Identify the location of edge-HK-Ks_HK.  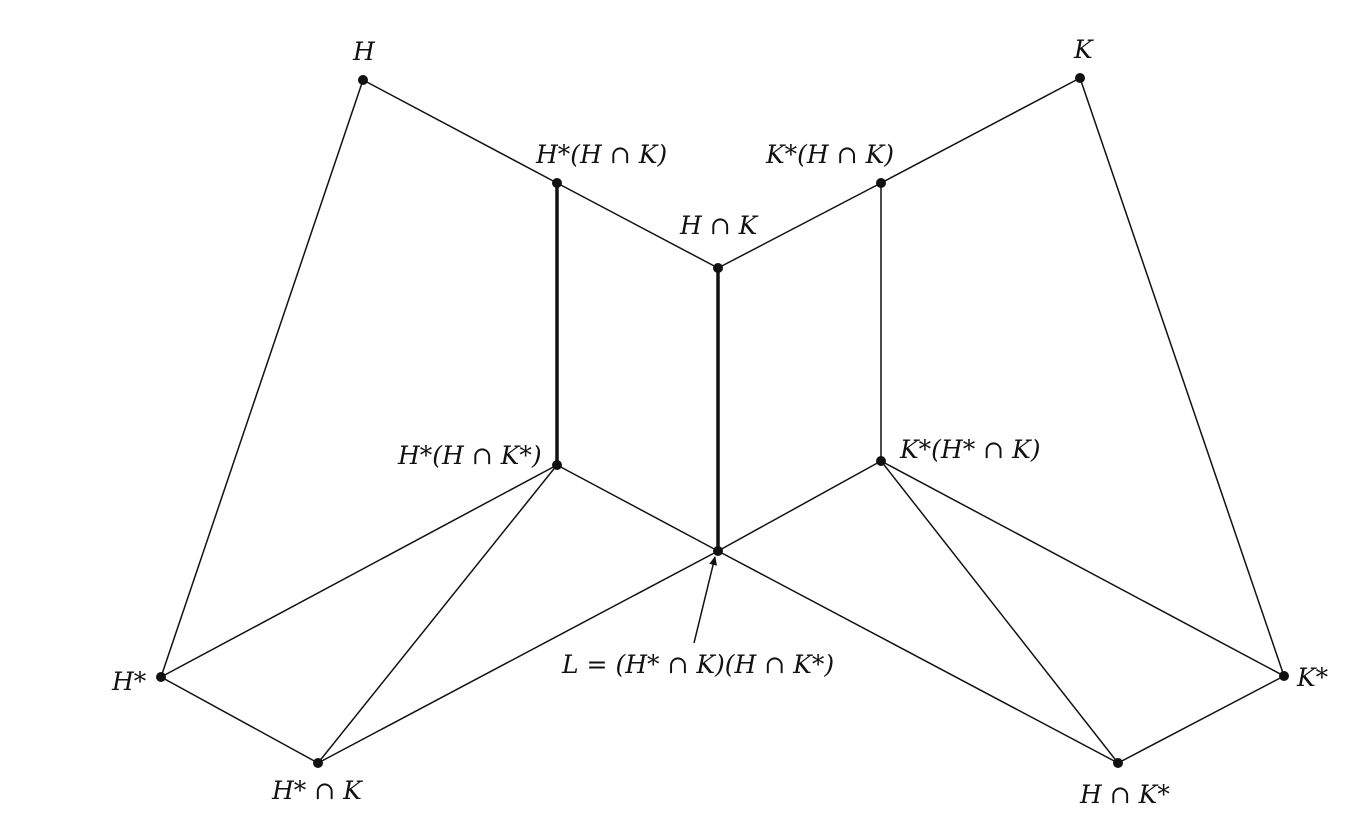
(799, 225).